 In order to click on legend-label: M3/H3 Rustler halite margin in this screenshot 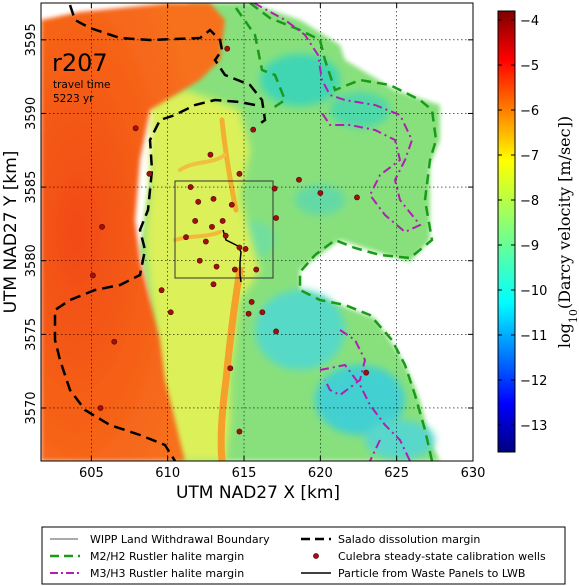, I will do `click(167, 573)`.